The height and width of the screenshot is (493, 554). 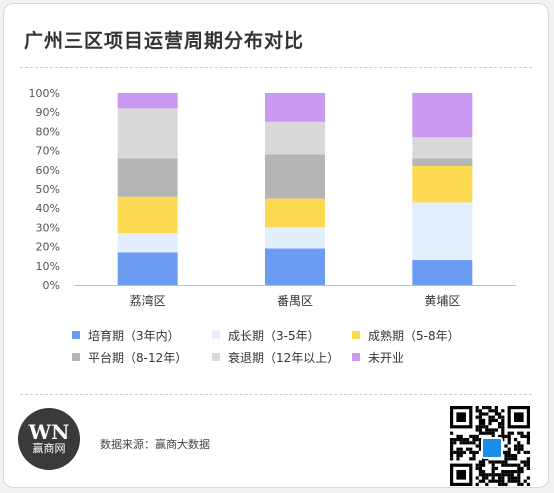 I want to click on x-tick-label: 黄埔区, so click(x=442, y=301).